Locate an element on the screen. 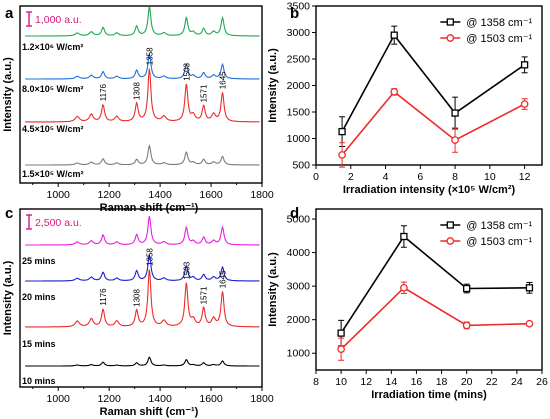 This screenshot has height=419, width=550. x-tick-label: 0 is located at coordinates (316, 177).